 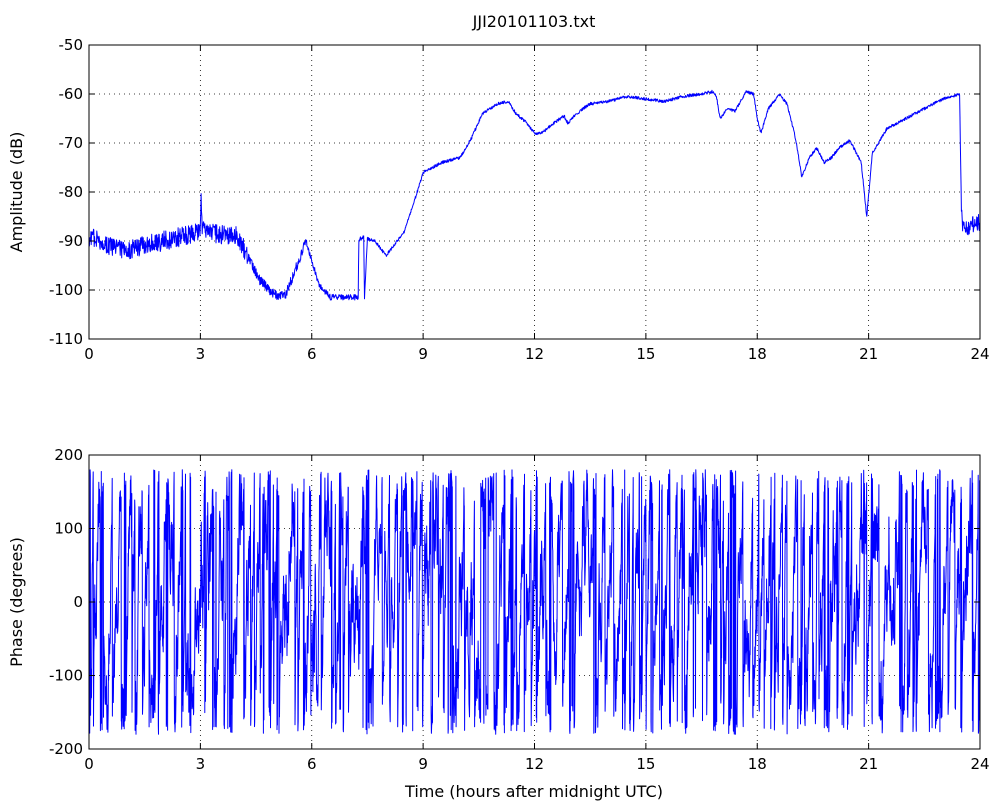 What do you see at coordinates (68, 529) in the screenshot?
I see `phase-y-tick-label: 100` at bounding box center [68, 529].